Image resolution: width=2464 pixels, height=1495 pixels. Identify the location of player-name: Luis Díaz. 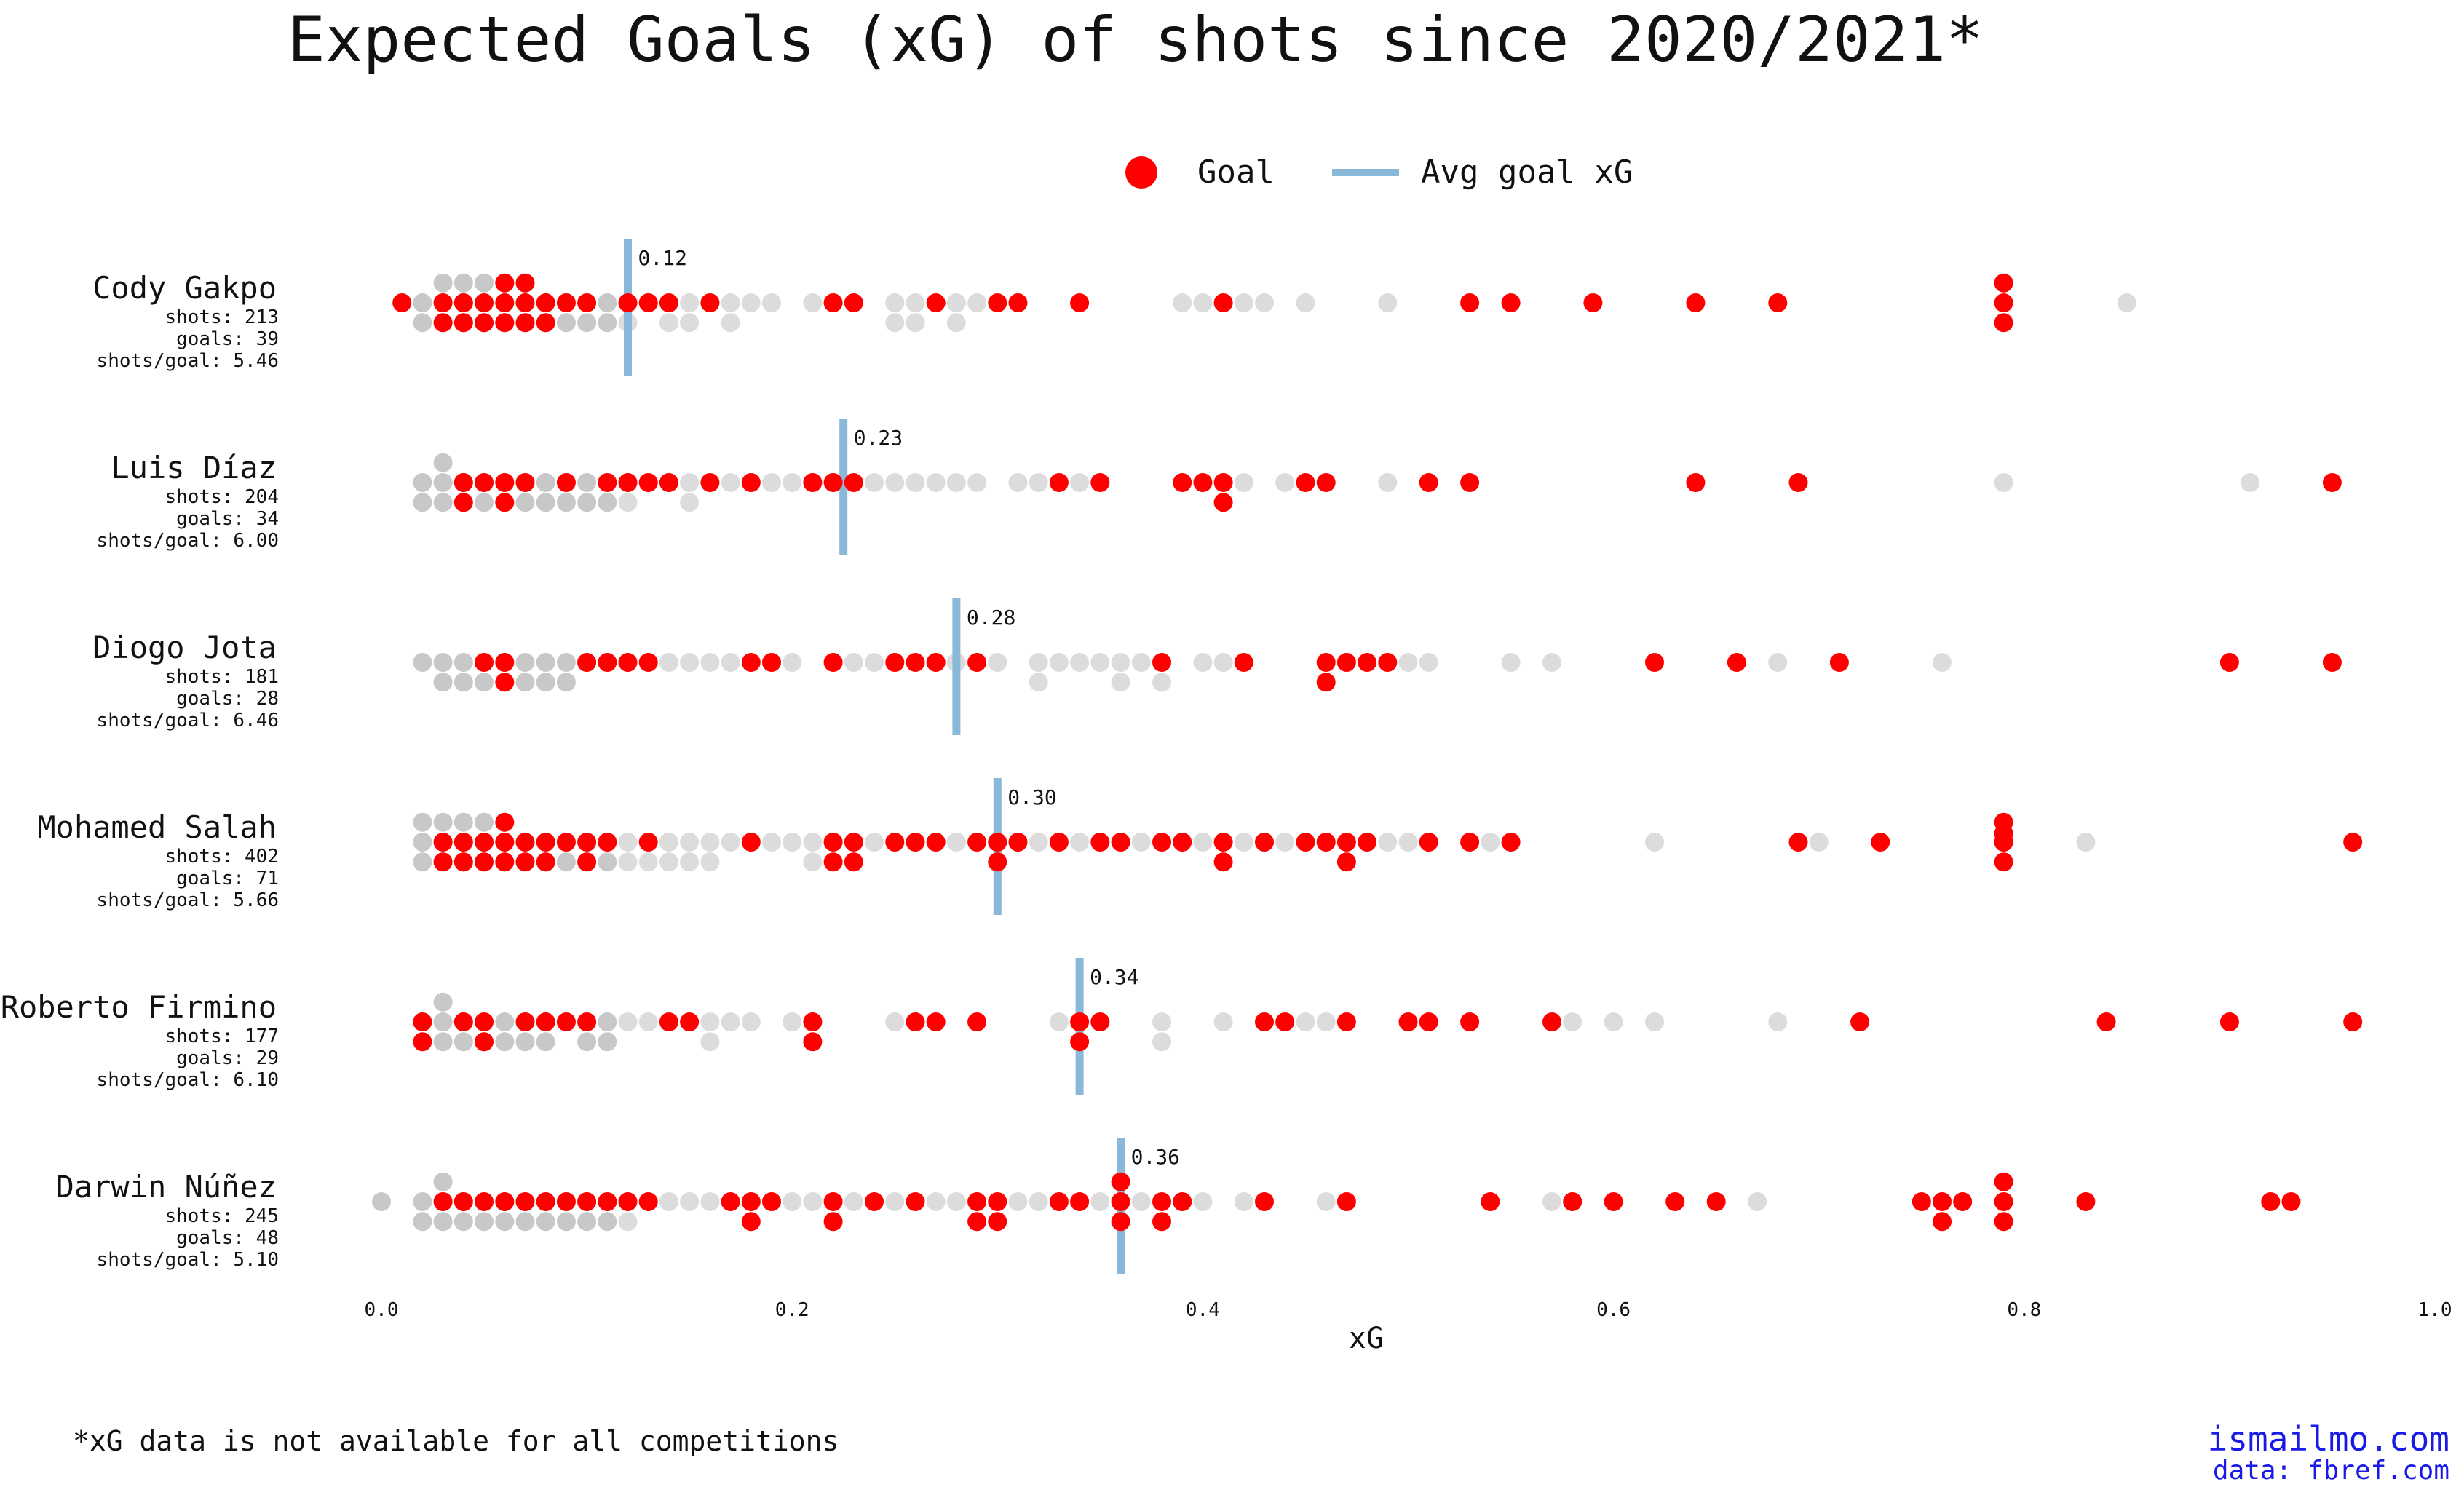
(194, 467).